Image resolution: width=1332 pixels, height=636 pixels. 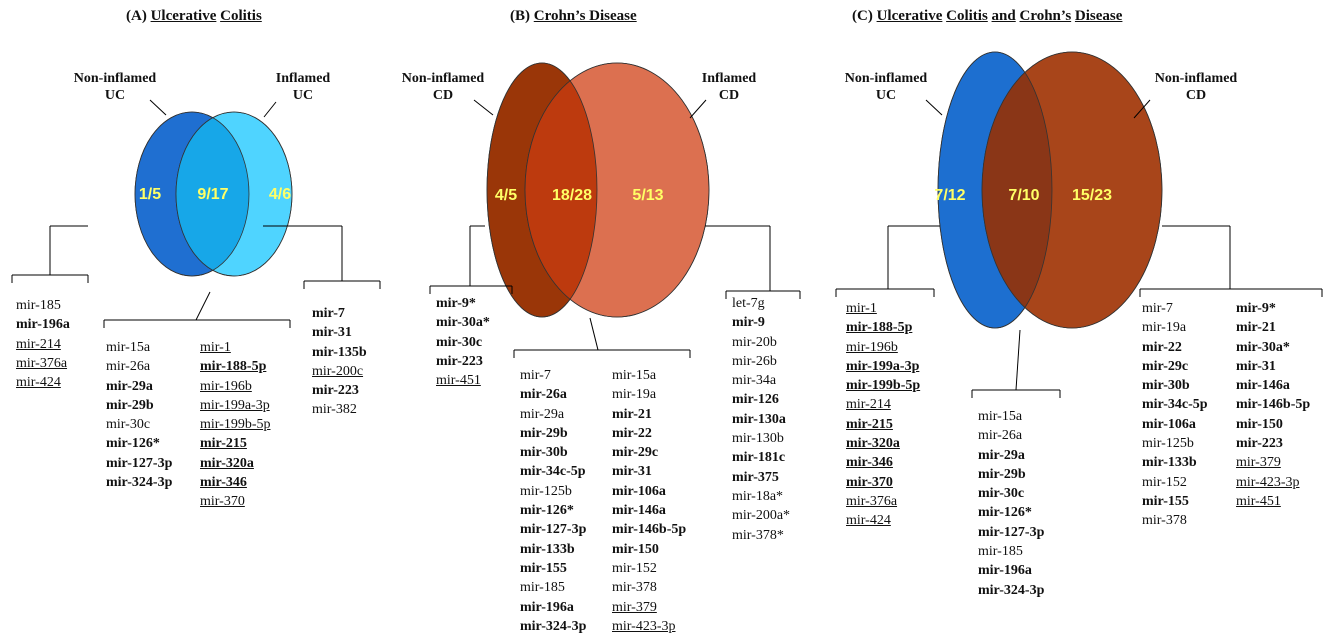 I want to click on mirna-item: mir-200a*, so click(x=761, y=516).